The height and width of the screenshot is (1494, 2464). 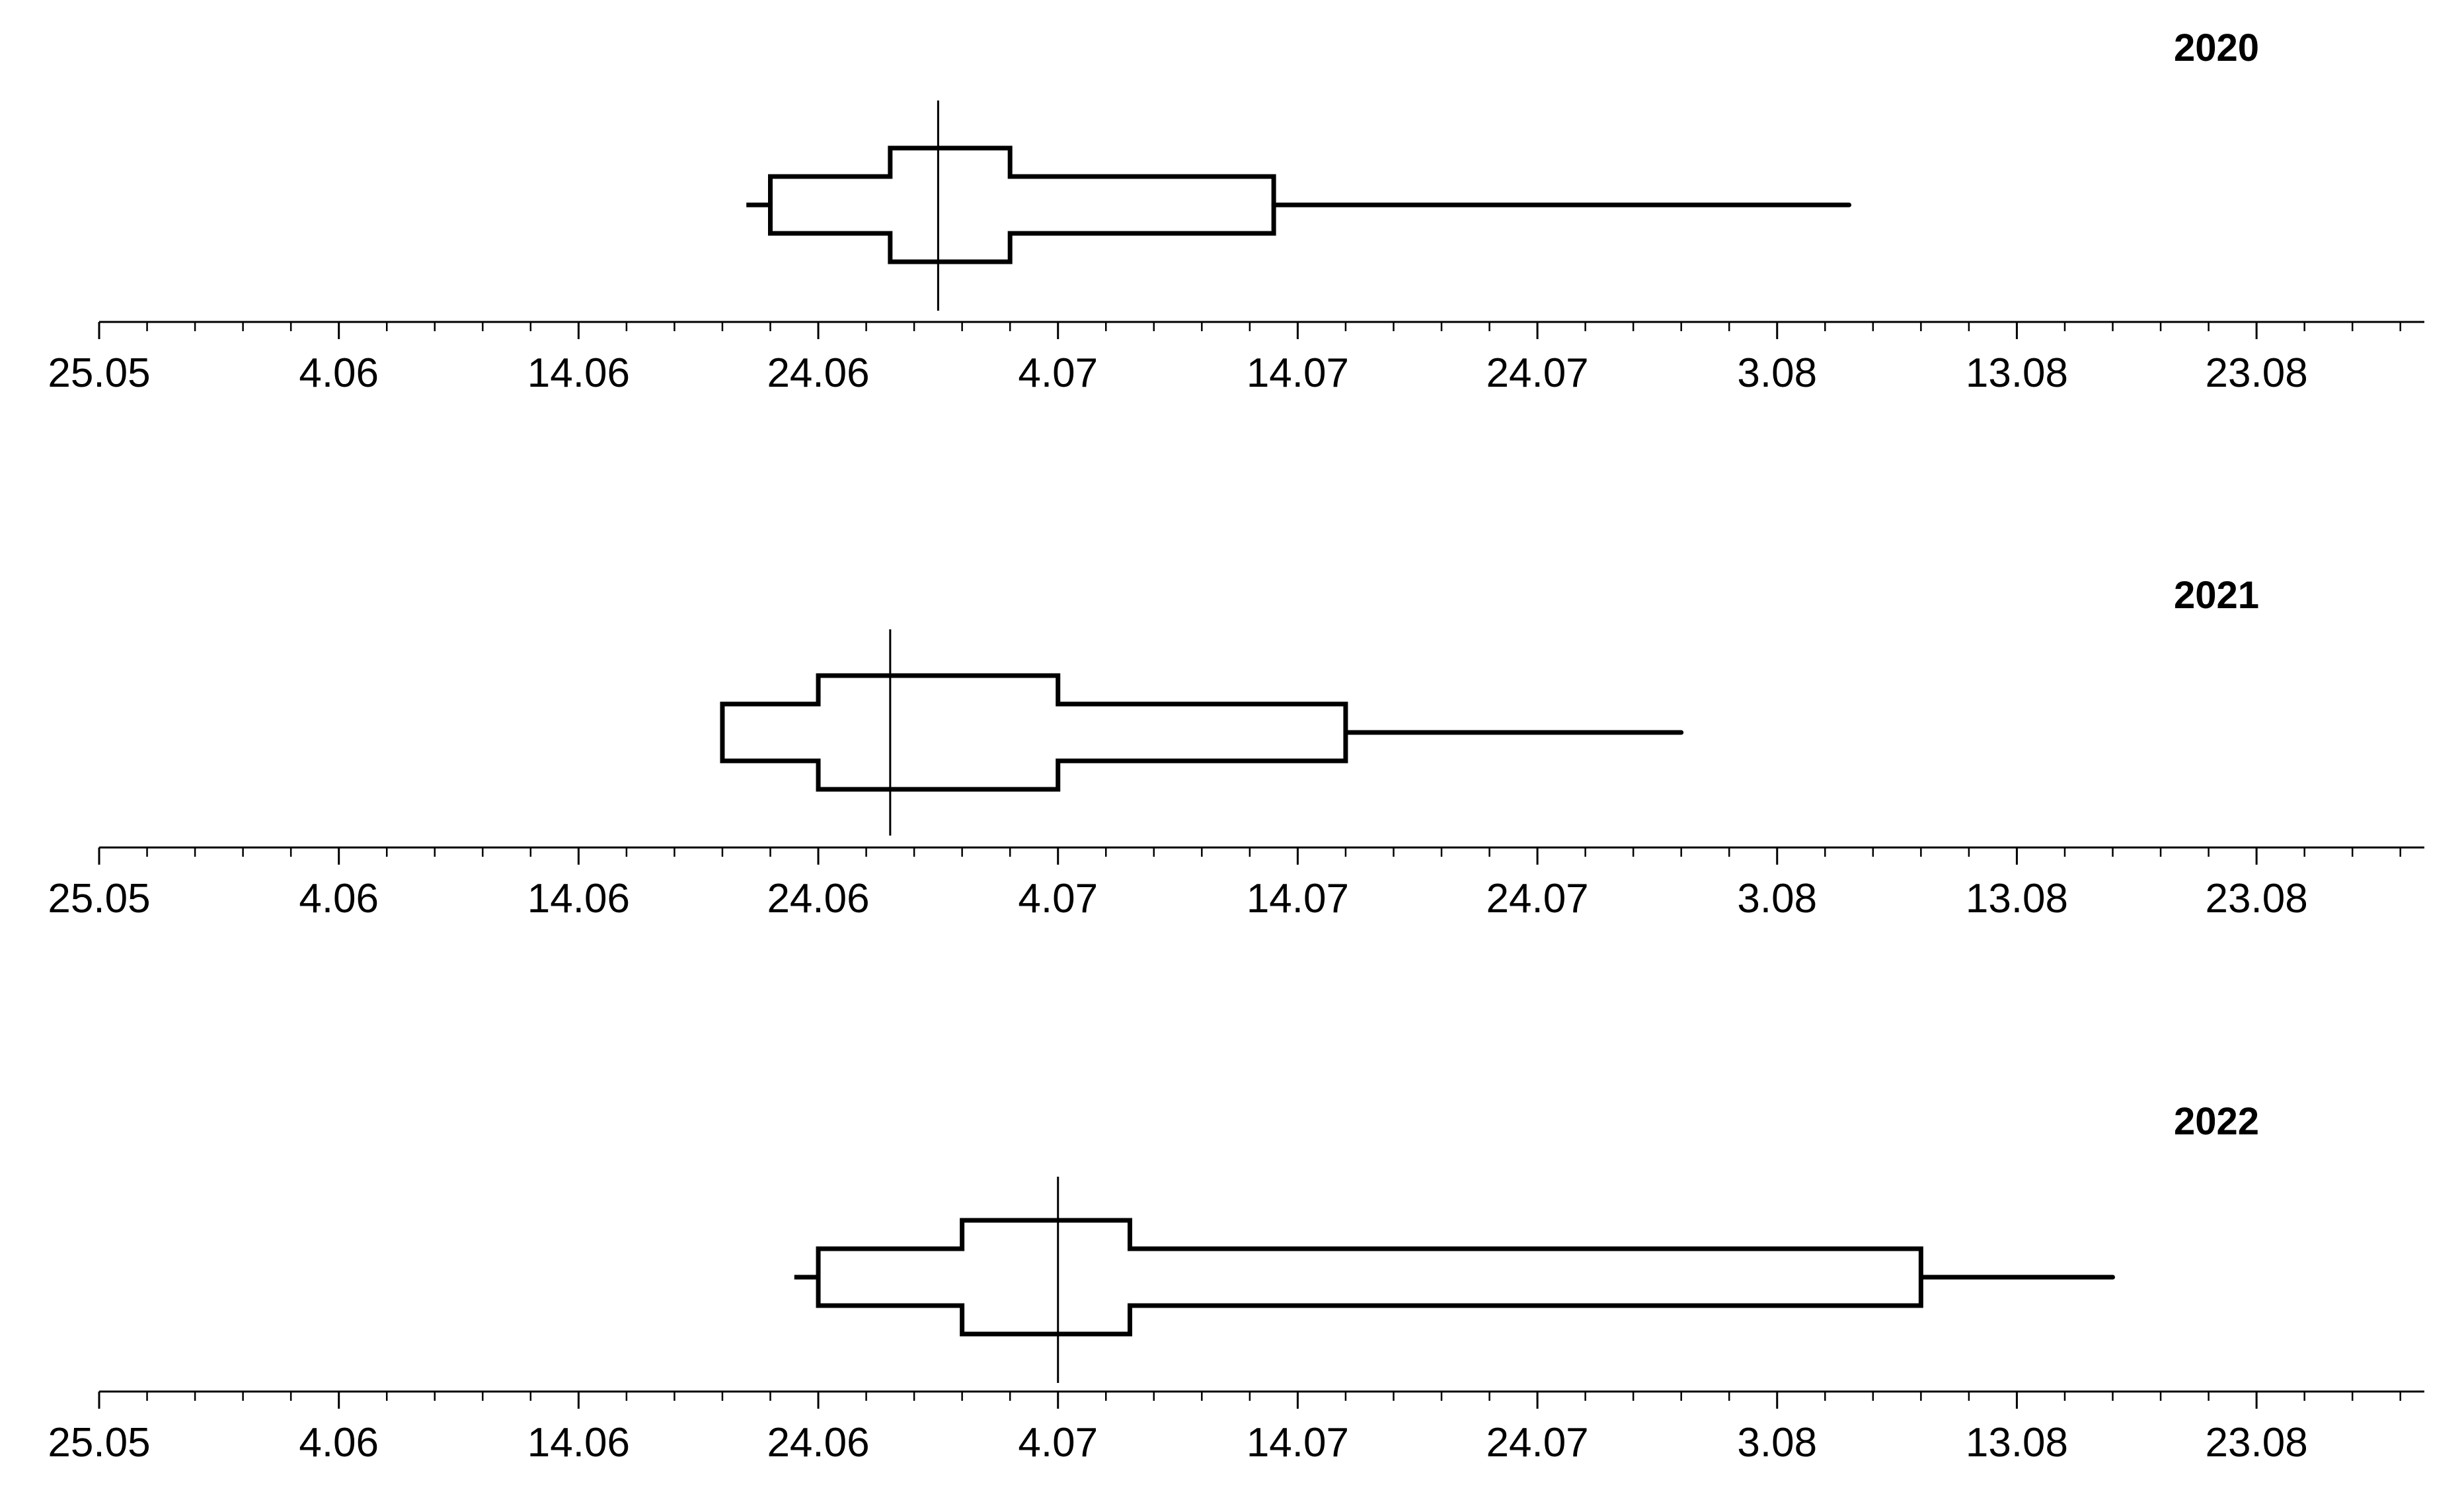 What do you see at coordinates (2216, 47) in the screenshot?
I see `panel-title: 2020` at bounding box center [2216, 47].